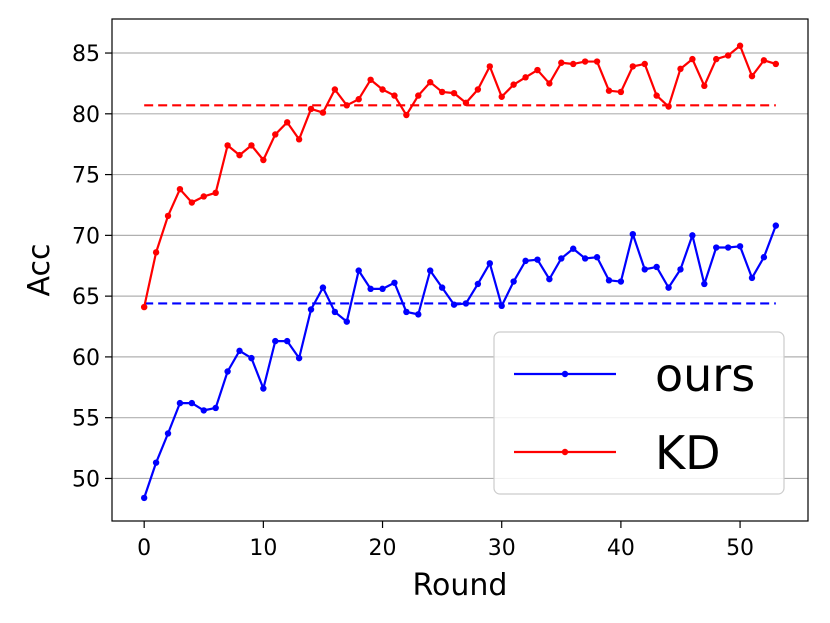 This screenshot has width=830, height=623. What do you see at coordinates (639, 413) in the screenshot?
I see `legend: ours KD` at bounding box center [639, 413].